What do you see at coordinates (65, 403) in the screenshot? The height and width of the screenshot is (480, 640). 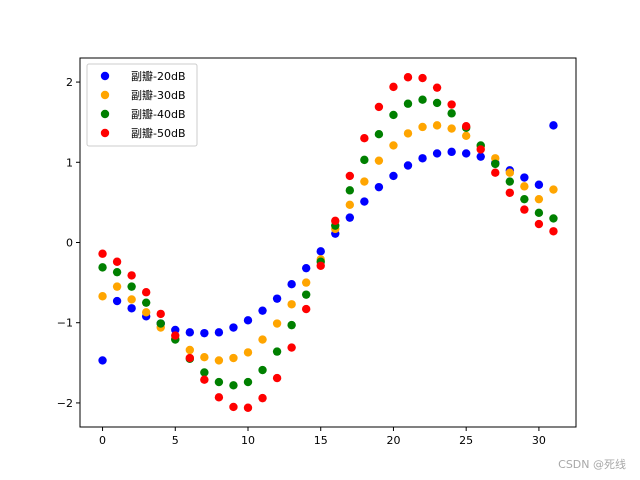 I see `y-tick-label: −2` at bounding box center [65, 403].